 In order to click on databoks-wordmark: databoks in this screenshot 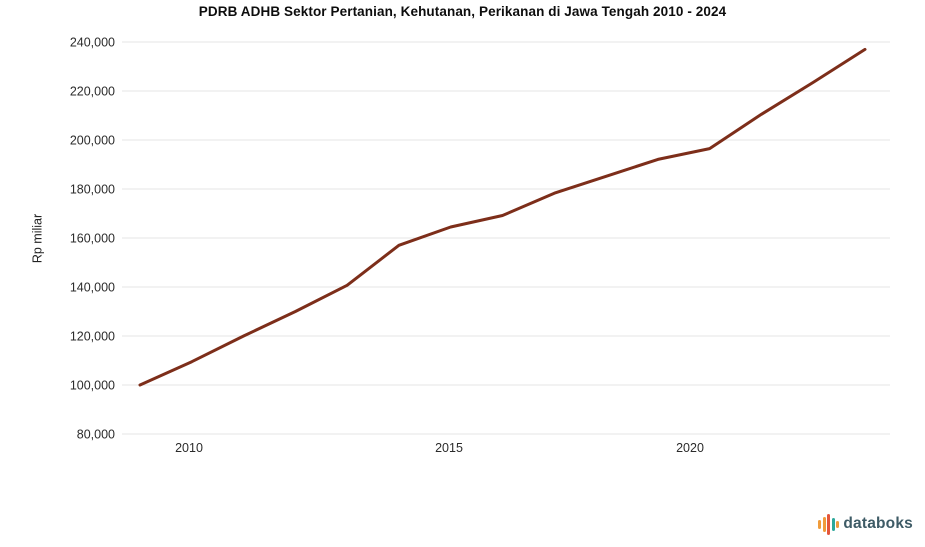, I will do `click(878, 523)`.